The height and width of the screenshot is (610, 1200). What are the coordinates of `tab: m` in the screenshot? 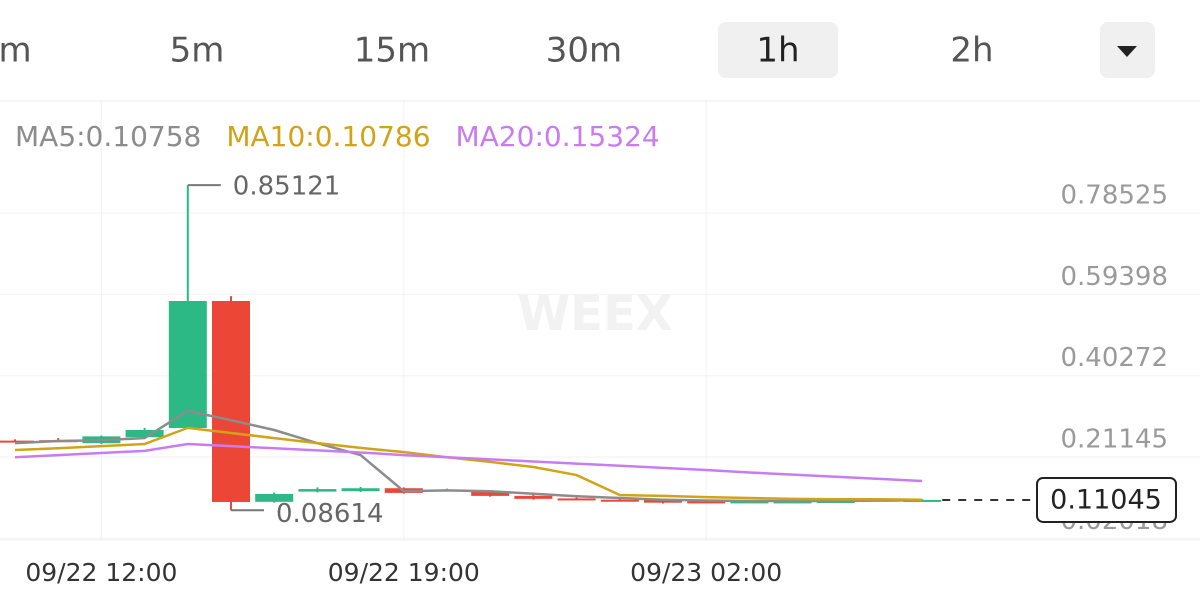 It's located at (16, 51).